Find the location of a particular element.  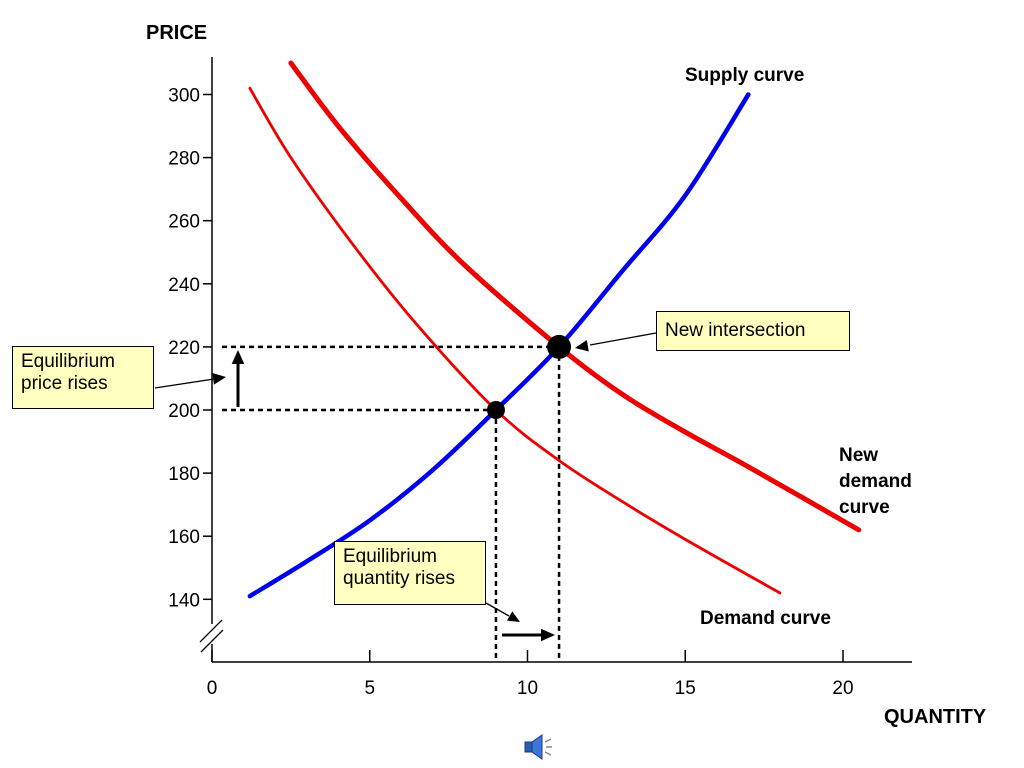

supply-curve-label: Supply curve is located at coordinates (744, 75).